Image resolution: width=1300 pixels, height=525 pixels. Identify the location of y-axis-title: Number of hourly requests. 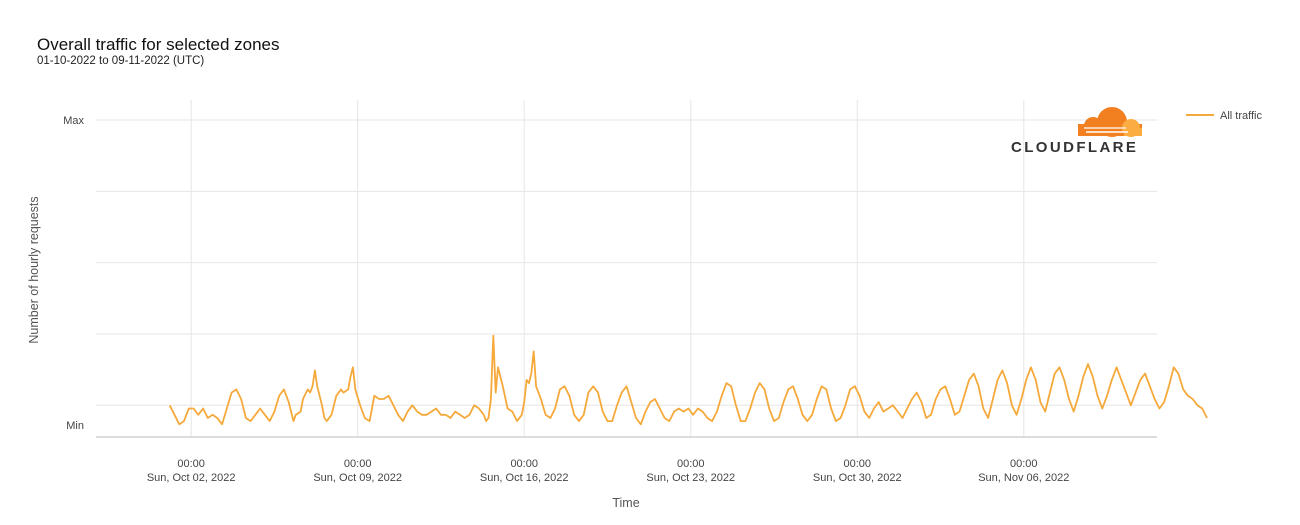
(34, 269).